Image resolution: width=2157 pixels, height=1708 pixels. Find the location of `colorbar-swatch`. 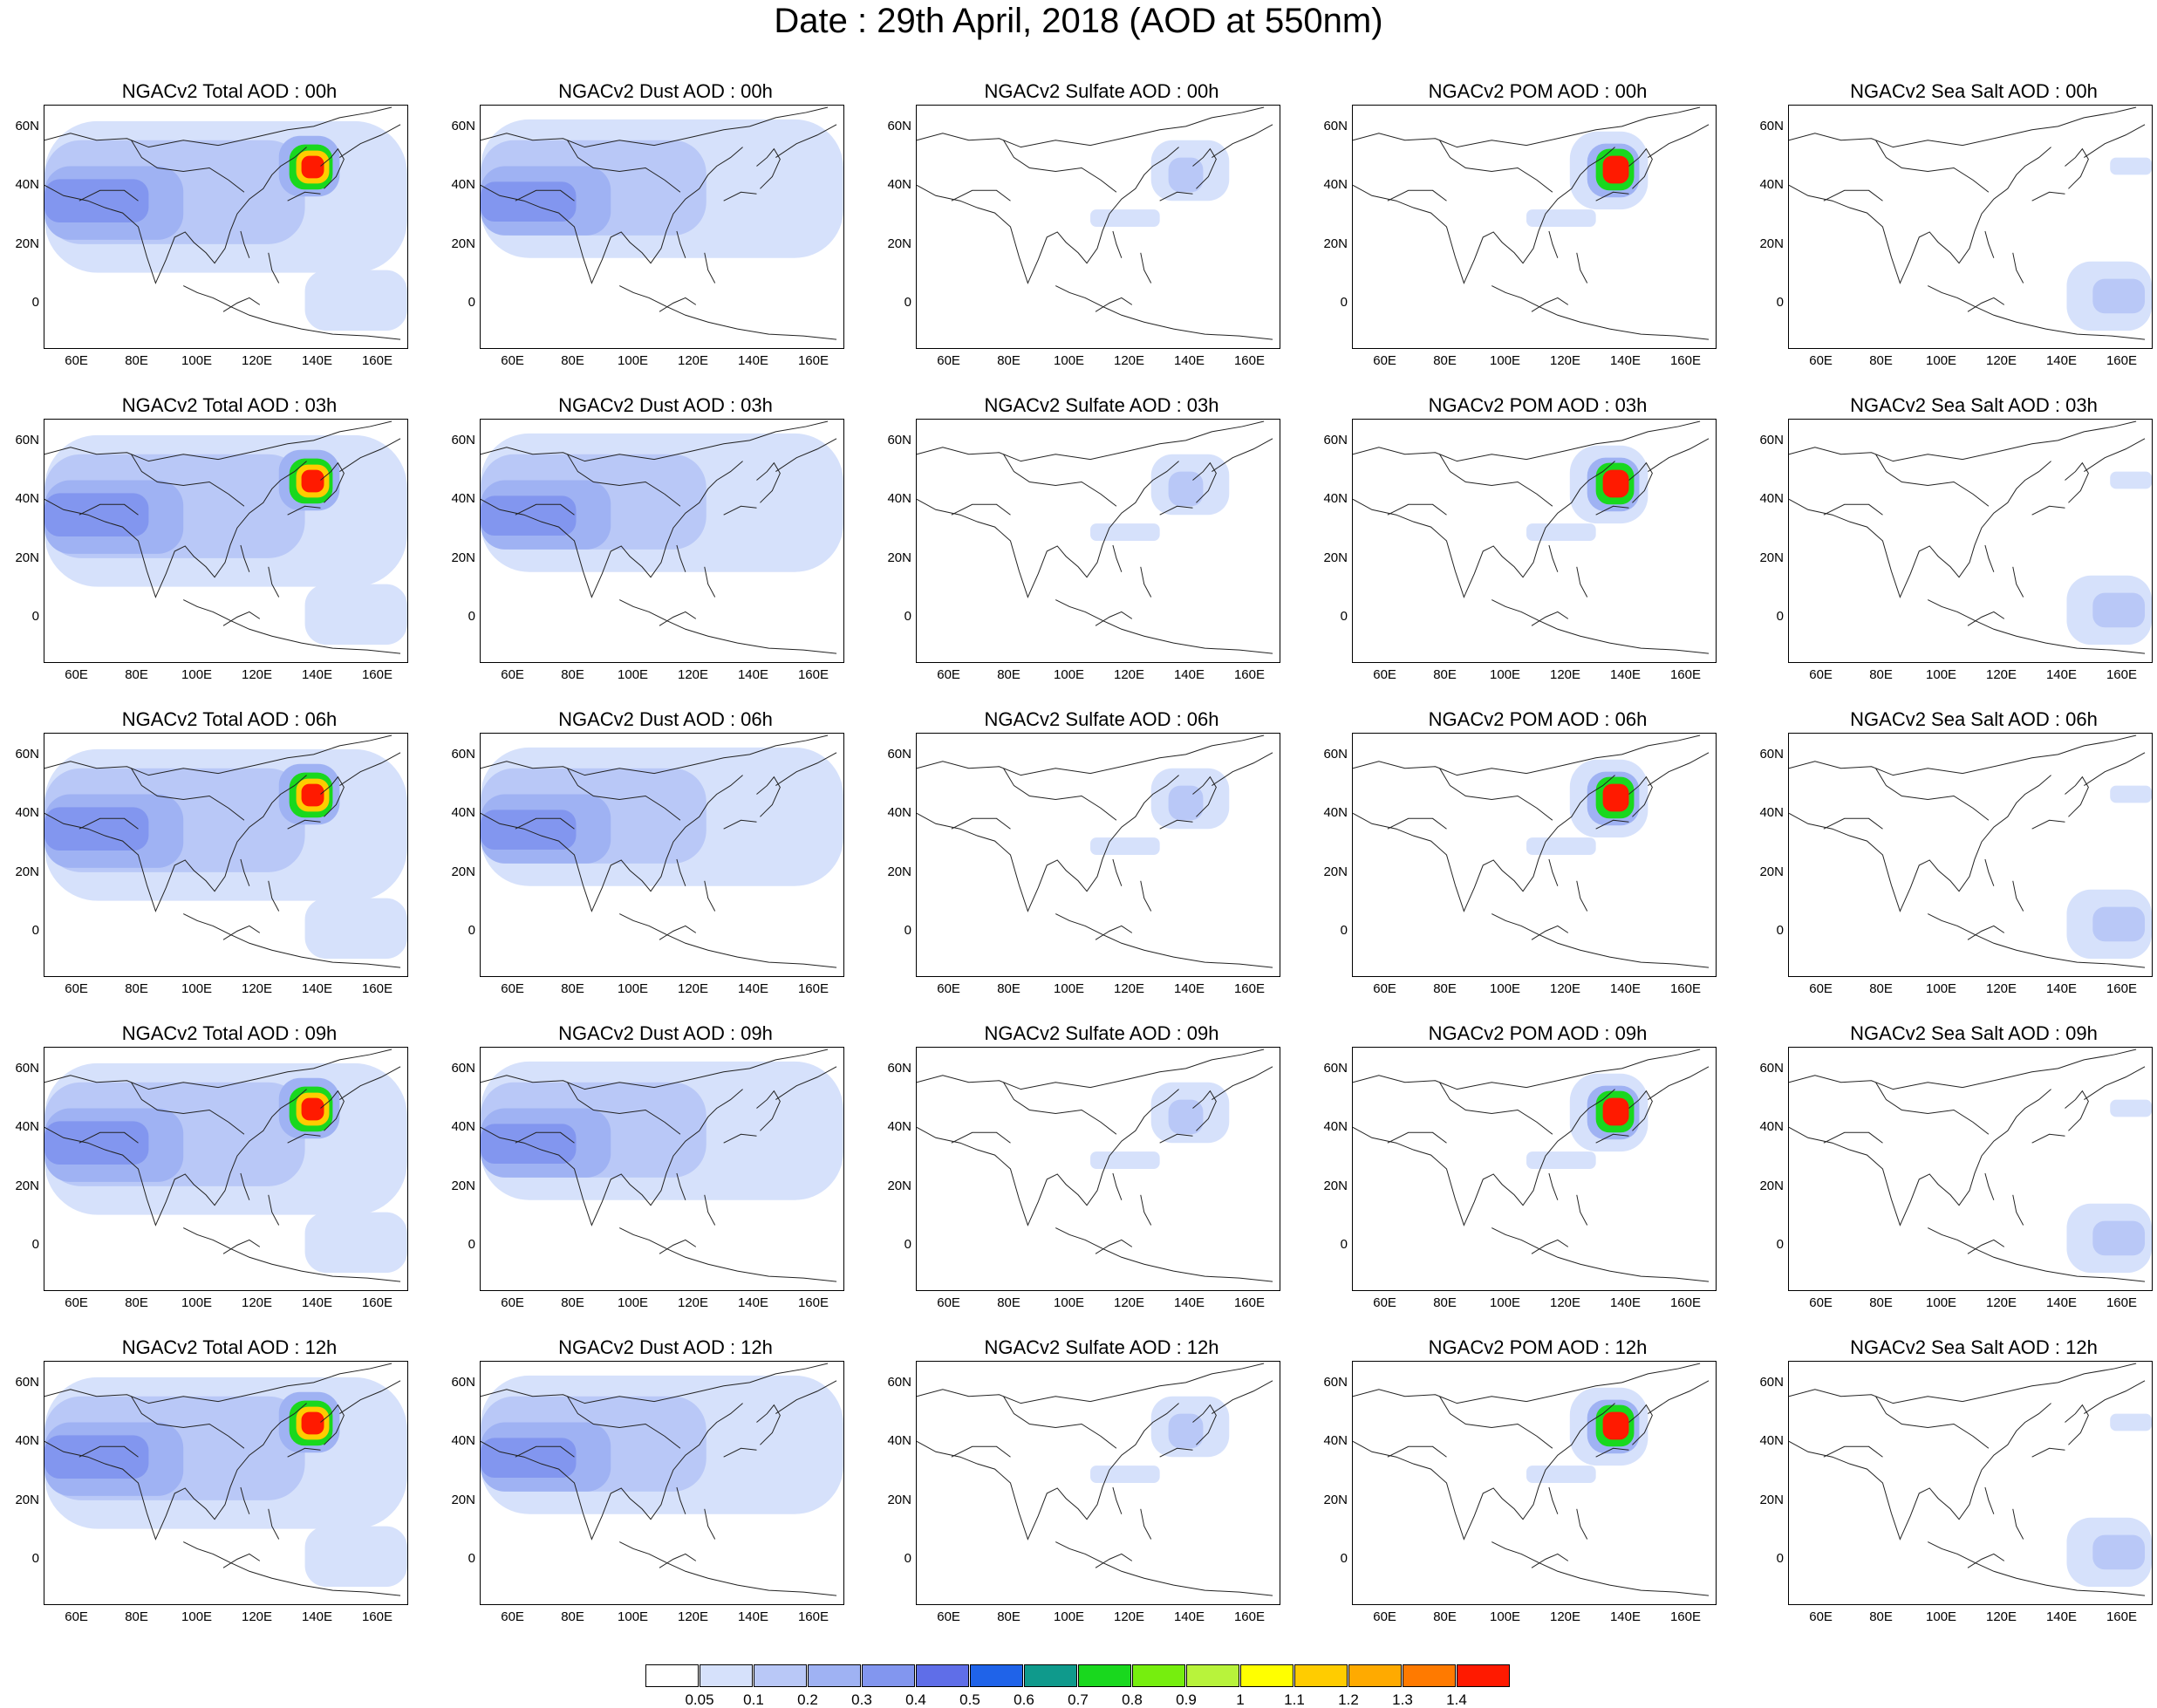

colorbar-swatch is located at coordinates (672, 1676).